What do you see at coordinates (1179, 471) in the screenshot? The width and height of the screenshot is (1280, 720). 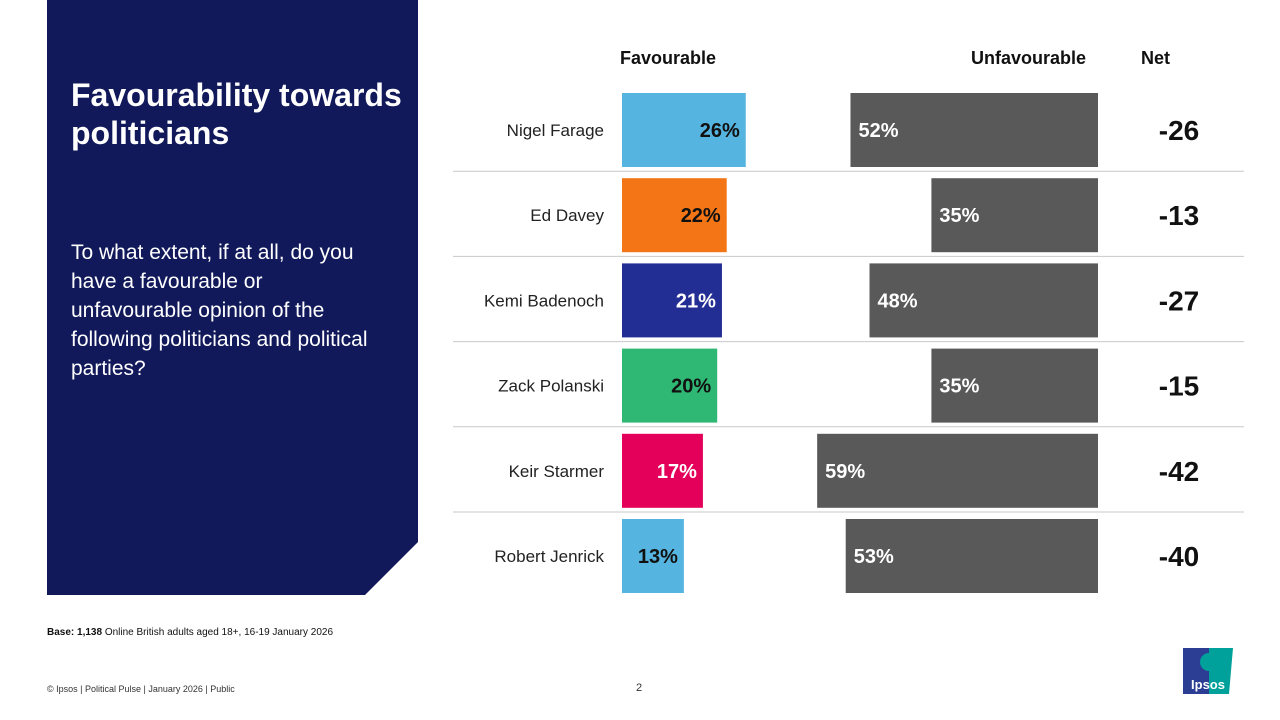 I see `net-label: -42` at bounding box center [1179, 471].